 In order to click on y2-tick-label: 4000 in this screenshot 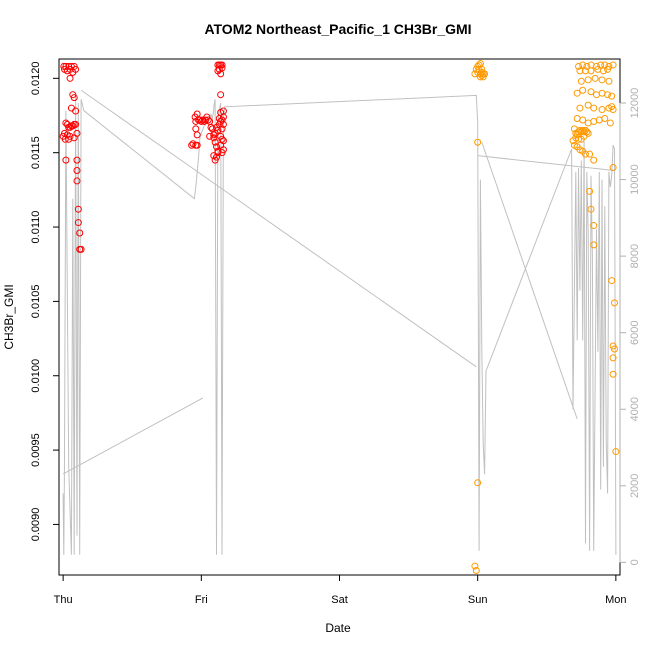, I will do `click(635, 409)`.